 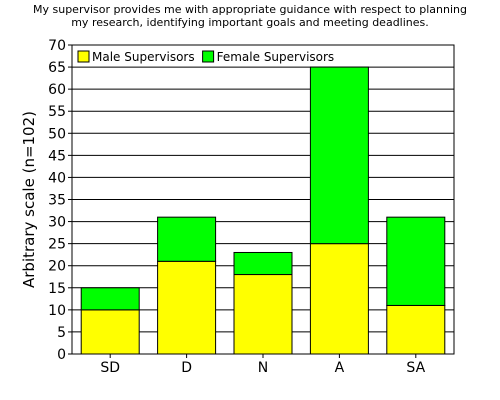 What do you see at coordinates (57, 156) in the screenshot?
I see `y-tick-label: 45` at bounding box center [57, 156].